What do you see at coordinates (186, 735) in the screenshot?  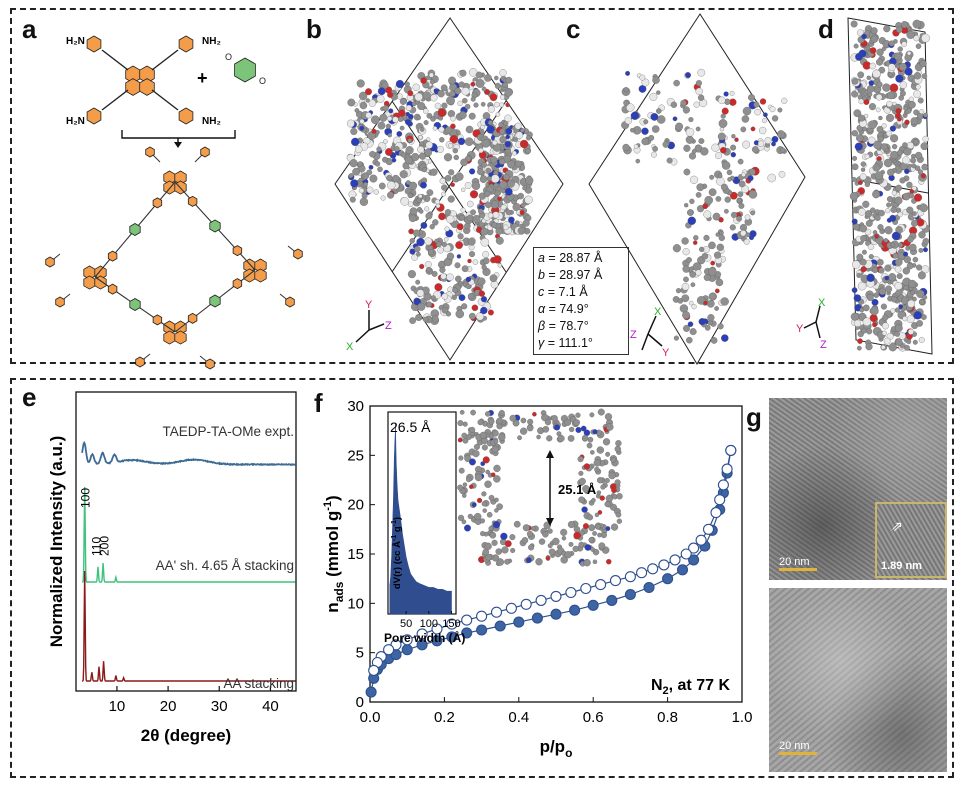 I see `x-axis-label: 2θ (degree)` at bounding box center [186, 735].